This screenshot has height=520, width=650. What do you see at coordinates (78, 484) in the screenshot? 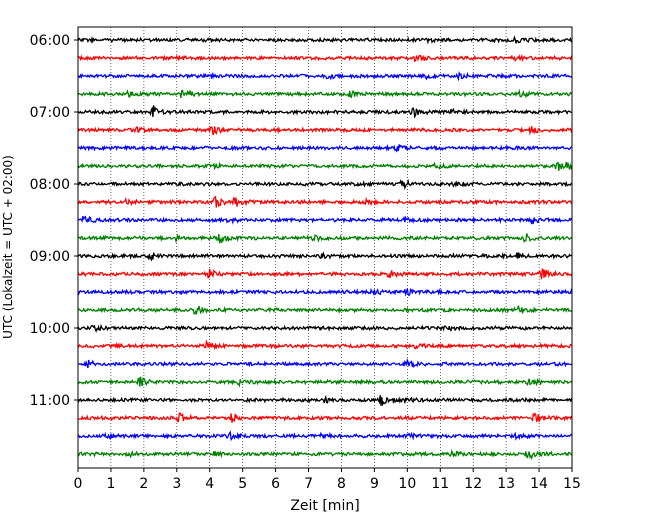
I see `x-tick-label: 0` at bounding box center [78, 484].